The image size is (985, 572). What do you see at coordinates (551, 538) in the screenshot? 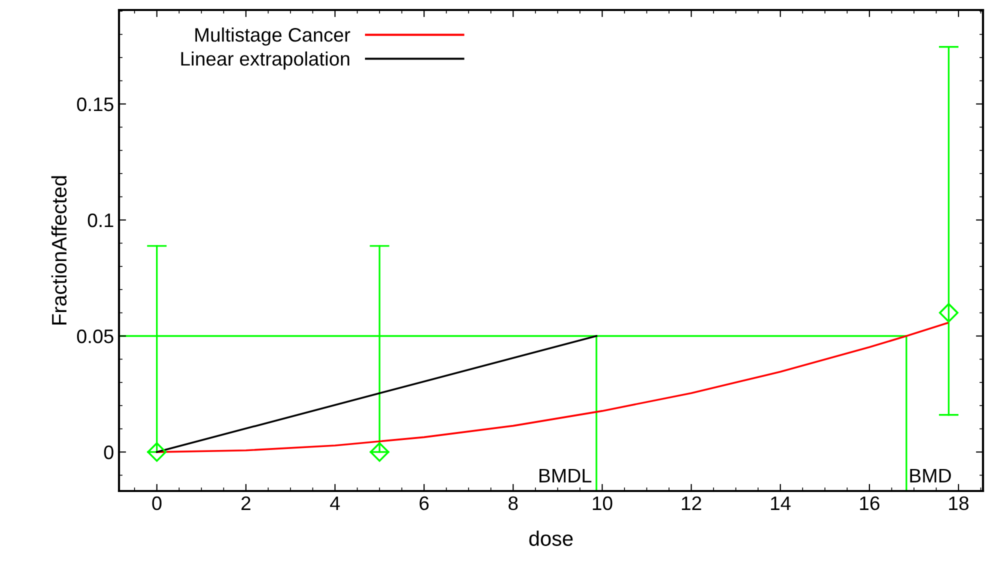
I see `x-axis-title: dose` at bounding box center [551, 538].